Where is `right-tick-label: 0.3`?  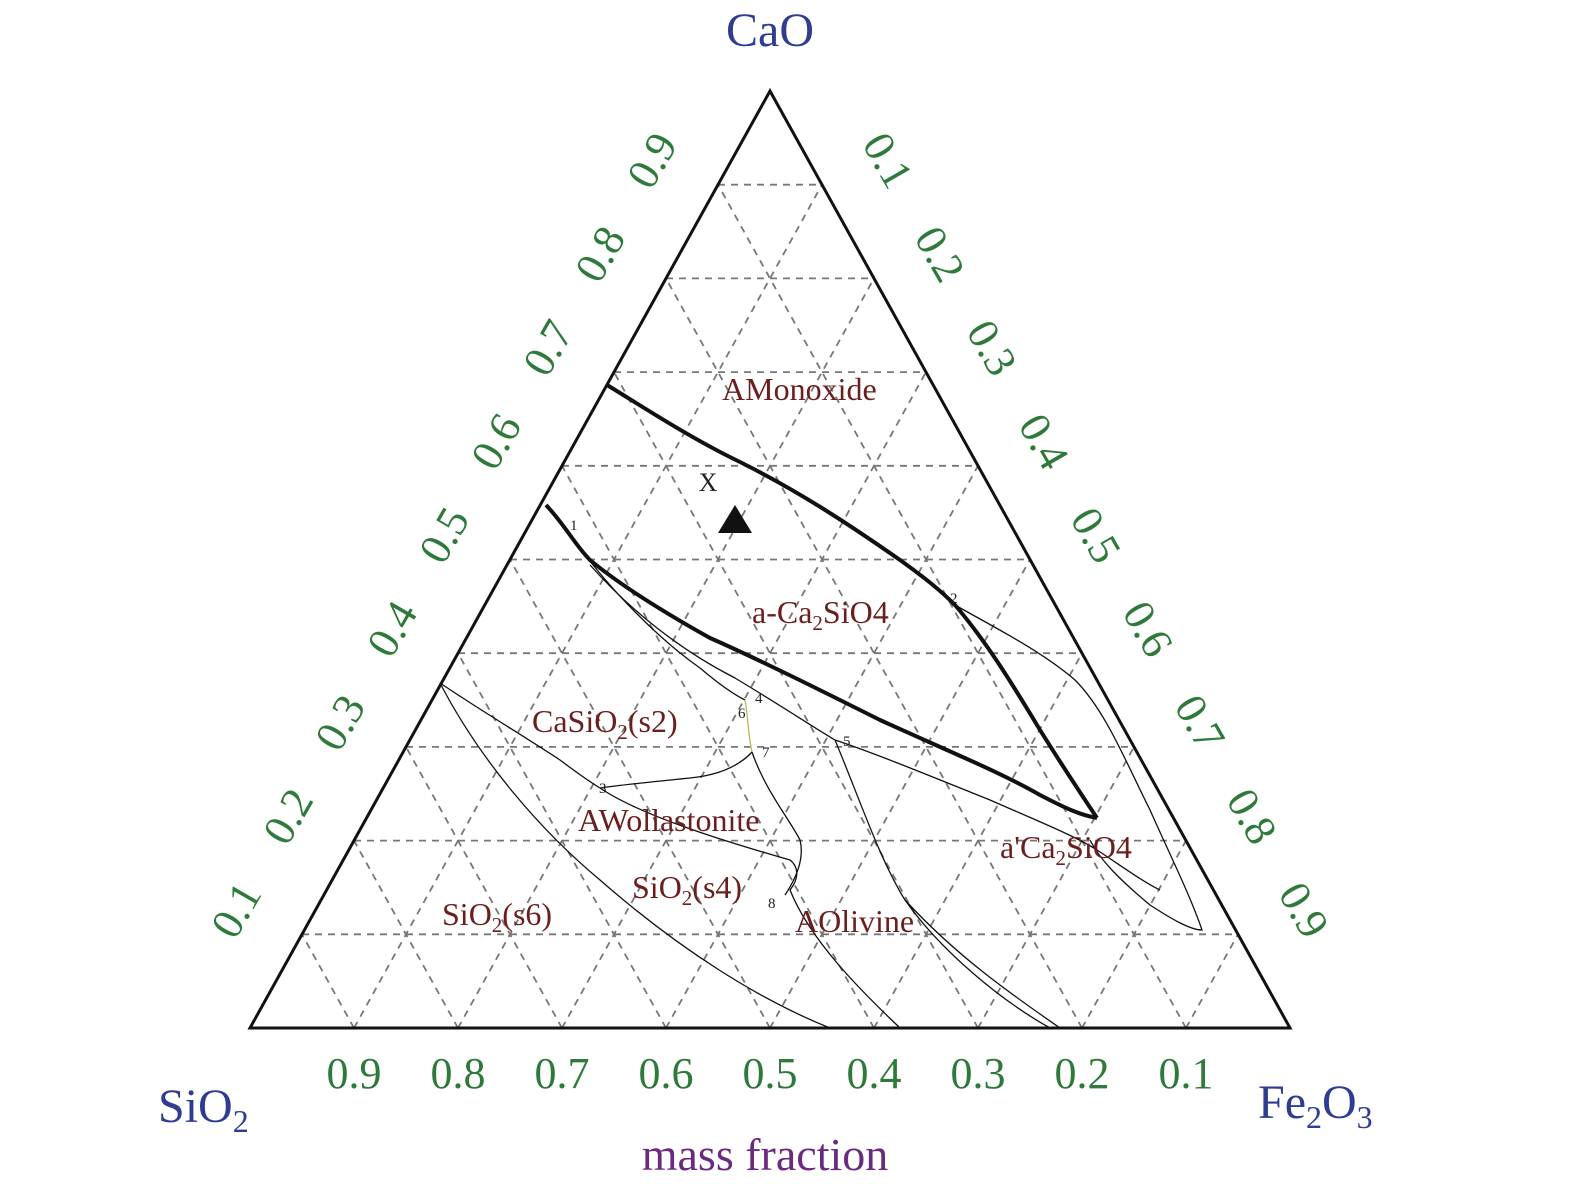 right-tick-label: 0.3 is located at coordinates (992, 348).